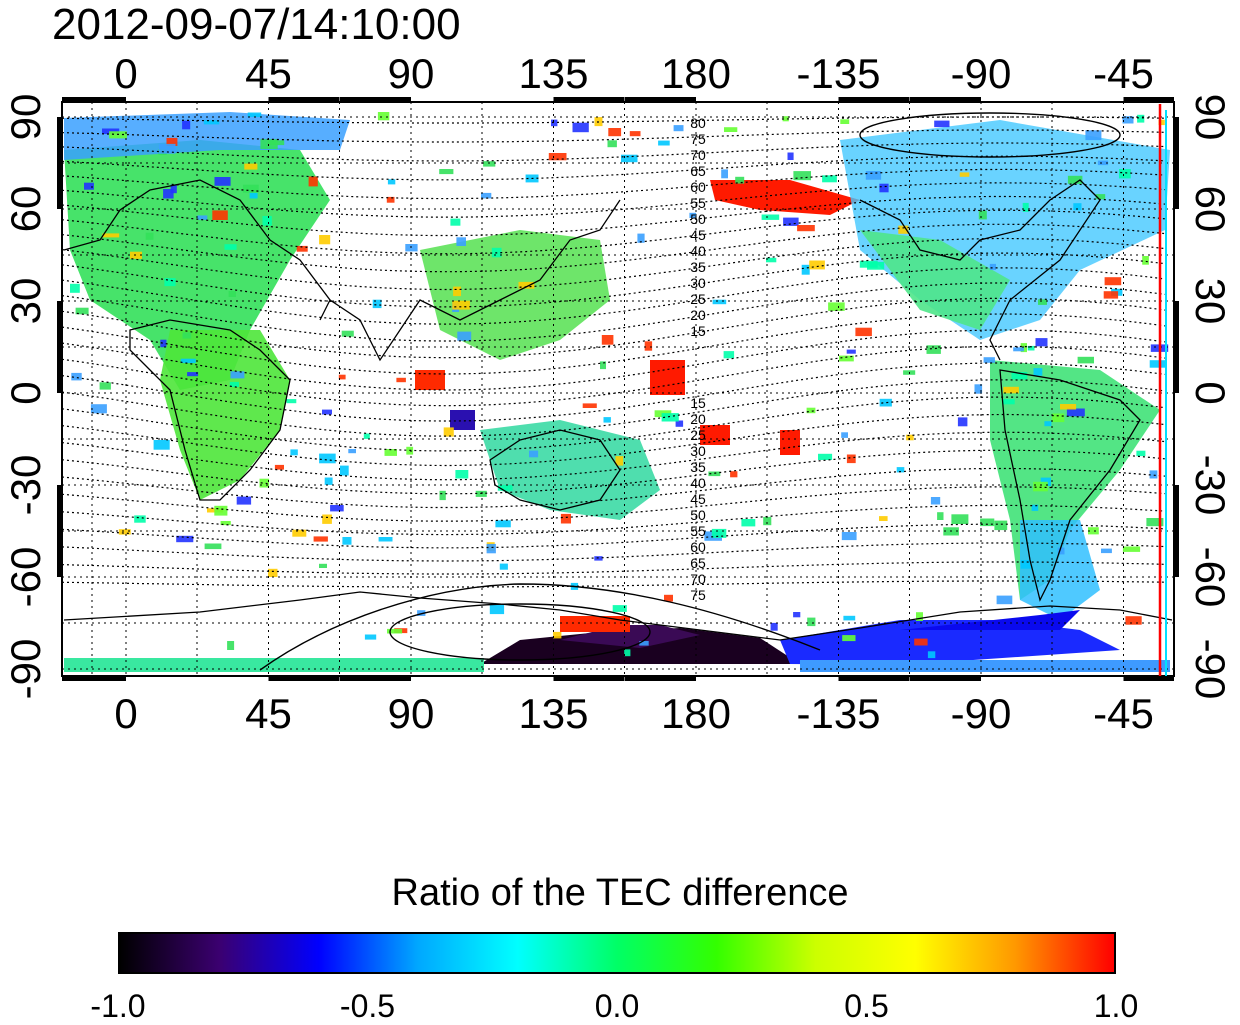  Describe the element at coordinates (698, 451) in the screenshot. I see `contour-label-south: 30` at that location.